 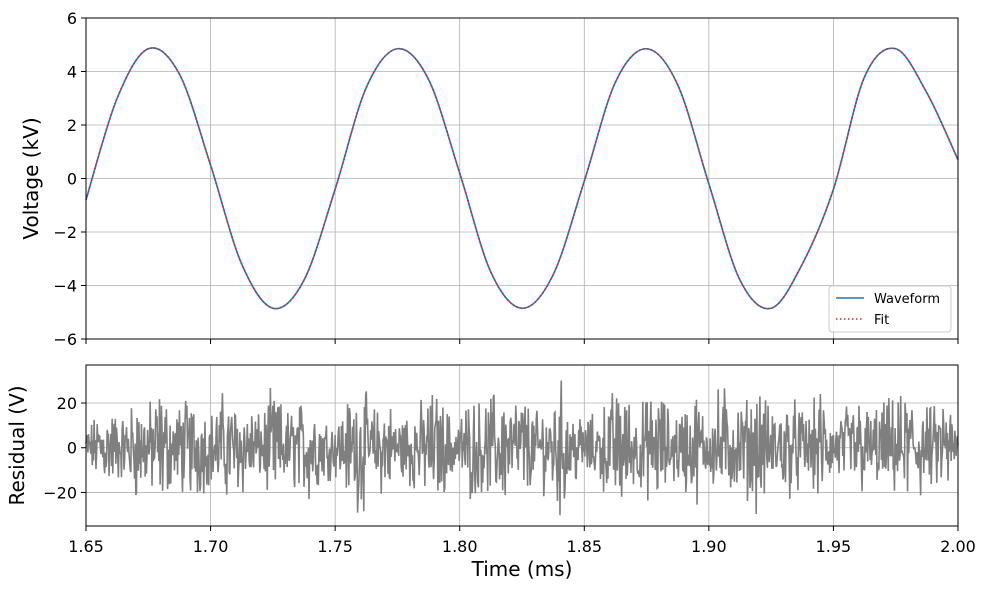 What do you see at coordinates (65, 286) in the screenshot?
I see `voltage-y-tick-label: −4` at bounding box center [65, 286].